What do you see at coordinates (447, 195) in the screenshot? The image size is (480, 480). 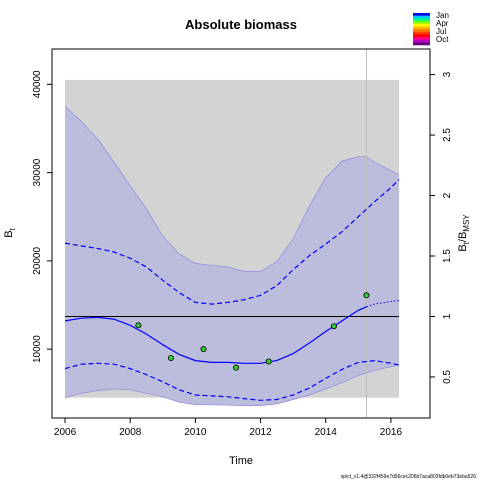 I see `y-right-tick-label: 2` at bounding box center [447, 195].